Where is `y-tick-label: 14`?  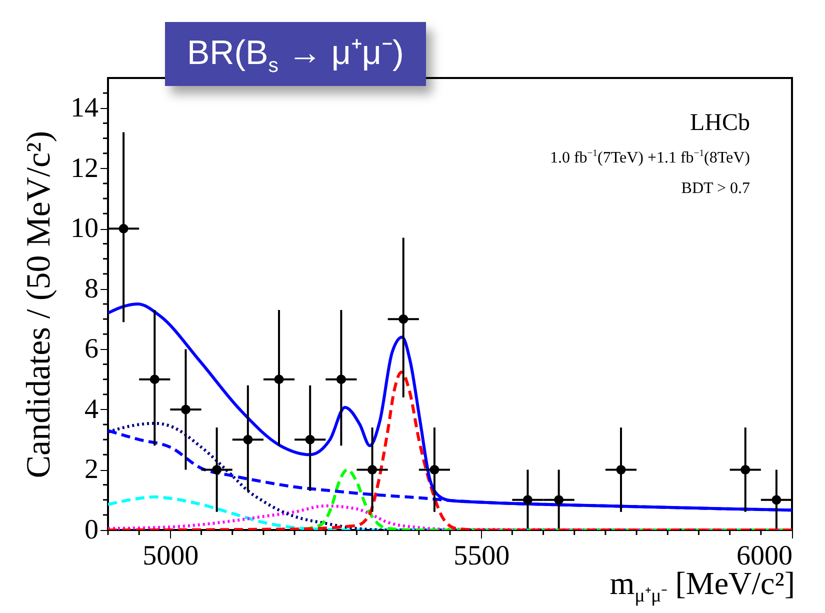 y-tick-label: 14 is located at coordinates (84, 108).